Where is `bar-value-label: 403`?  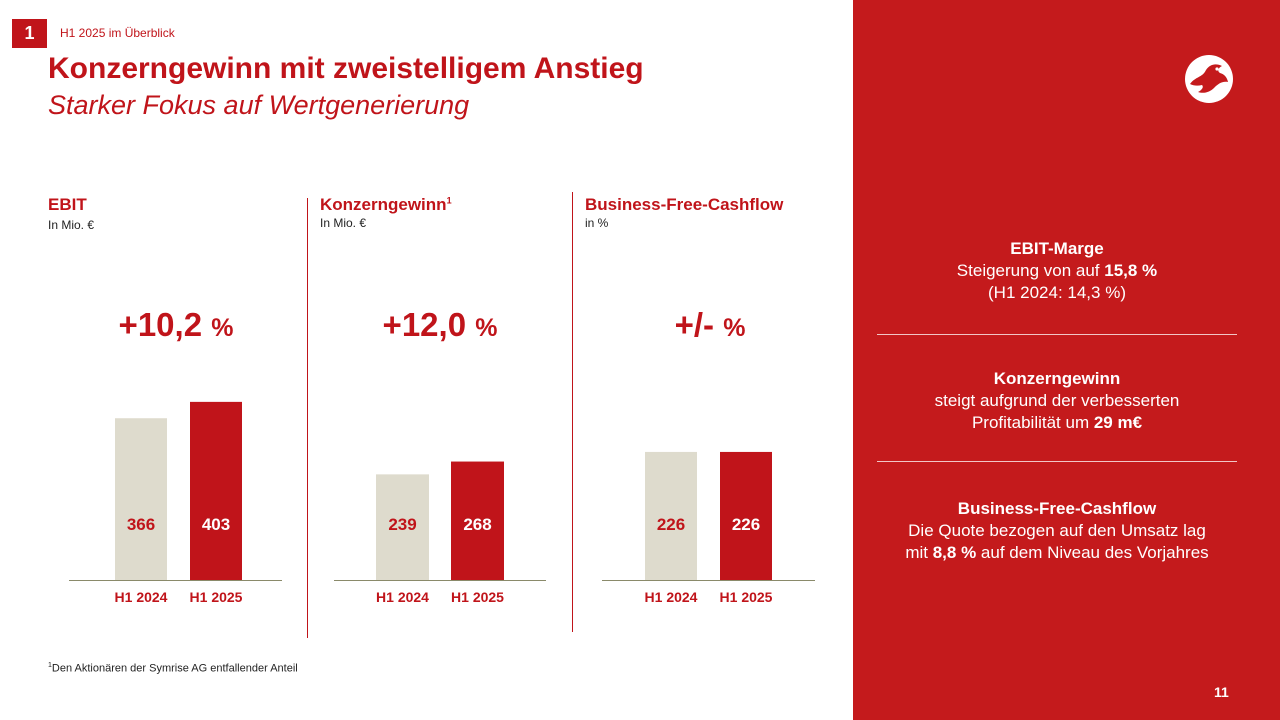
bar-value-label: 403 is located at coordinates (216, 524).